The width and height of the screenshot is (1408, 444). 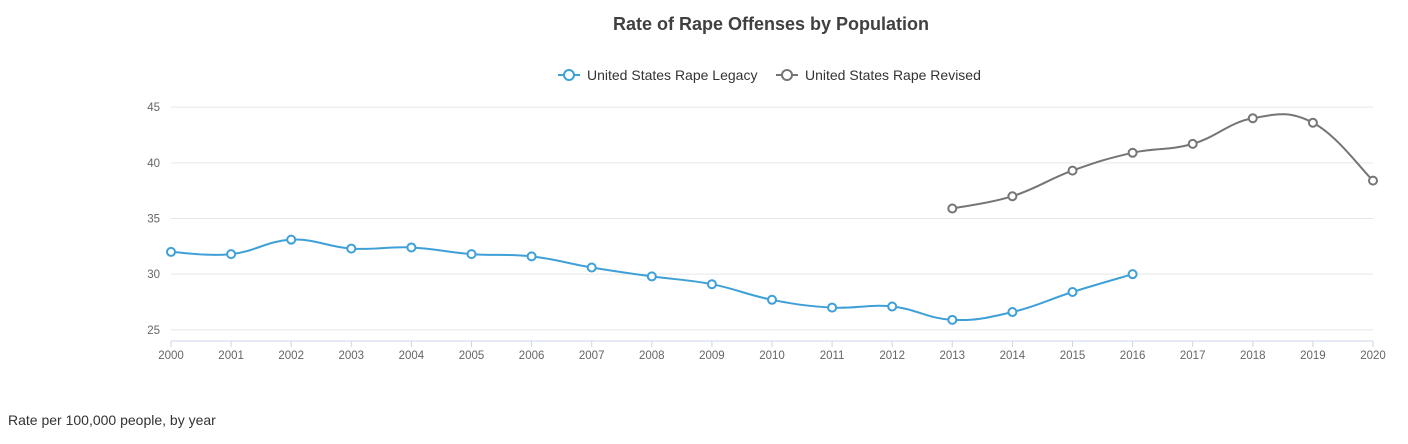 I want to click on x-tick-label: 2000, so click(x=171, y=356).